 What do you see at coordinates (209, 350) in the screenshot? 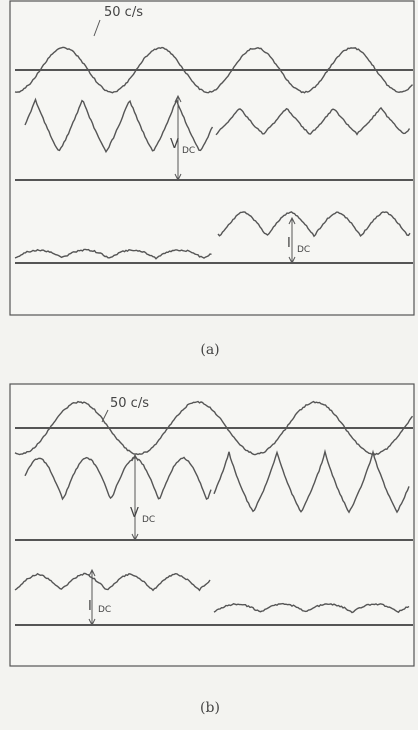
I see `caption: (a)` at bounding box center [209, 350].